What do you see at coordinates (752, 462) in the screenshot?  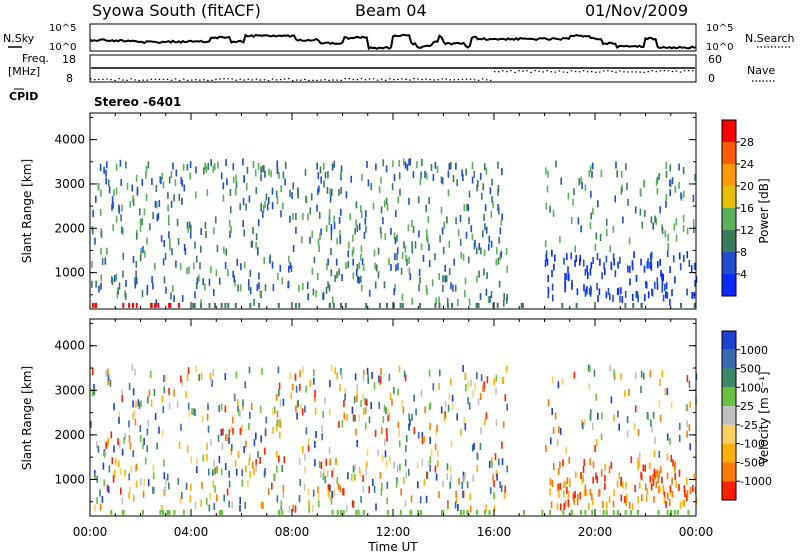 I see `colorbar-tick-label: -500` at bounding box center [752, 462].